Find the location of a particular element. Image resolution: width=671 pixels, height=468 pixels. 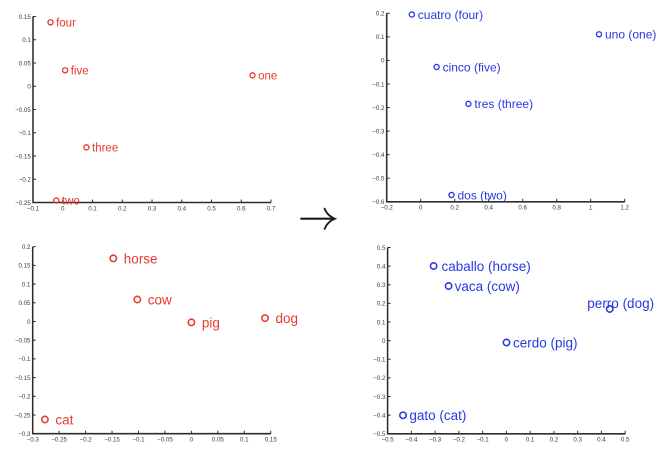

svg-text: 0.7 is located at coordinates (271, 208).